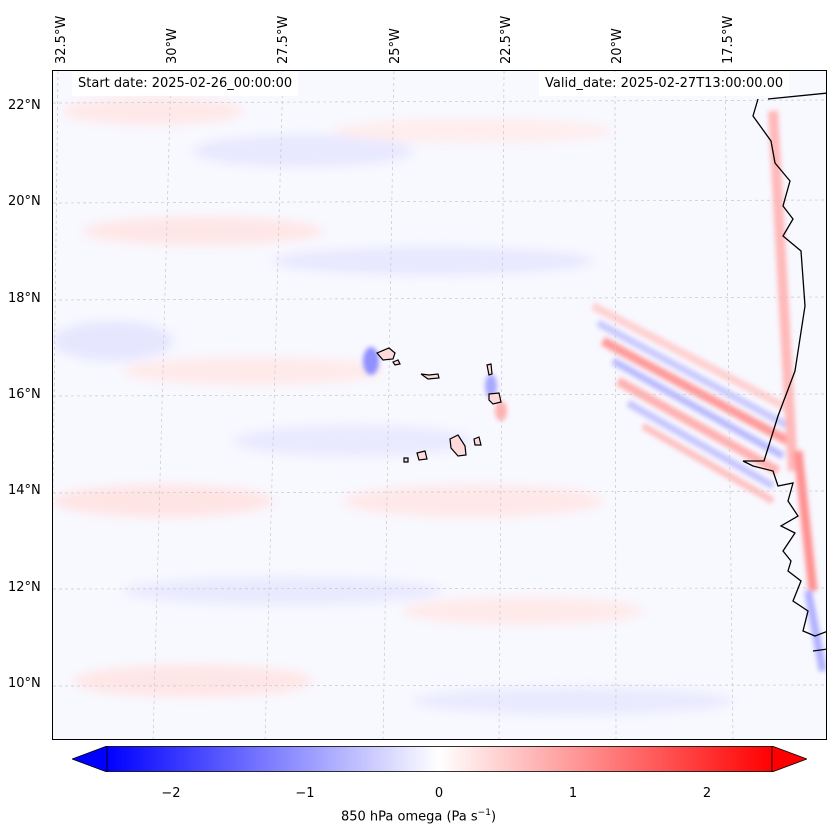 The width and height of the screenshot is (837, 839). What do you see at coordinates (430, 376) in the screenshot?
I see `island-sao-nicolau` at bounding box center [430, 376].